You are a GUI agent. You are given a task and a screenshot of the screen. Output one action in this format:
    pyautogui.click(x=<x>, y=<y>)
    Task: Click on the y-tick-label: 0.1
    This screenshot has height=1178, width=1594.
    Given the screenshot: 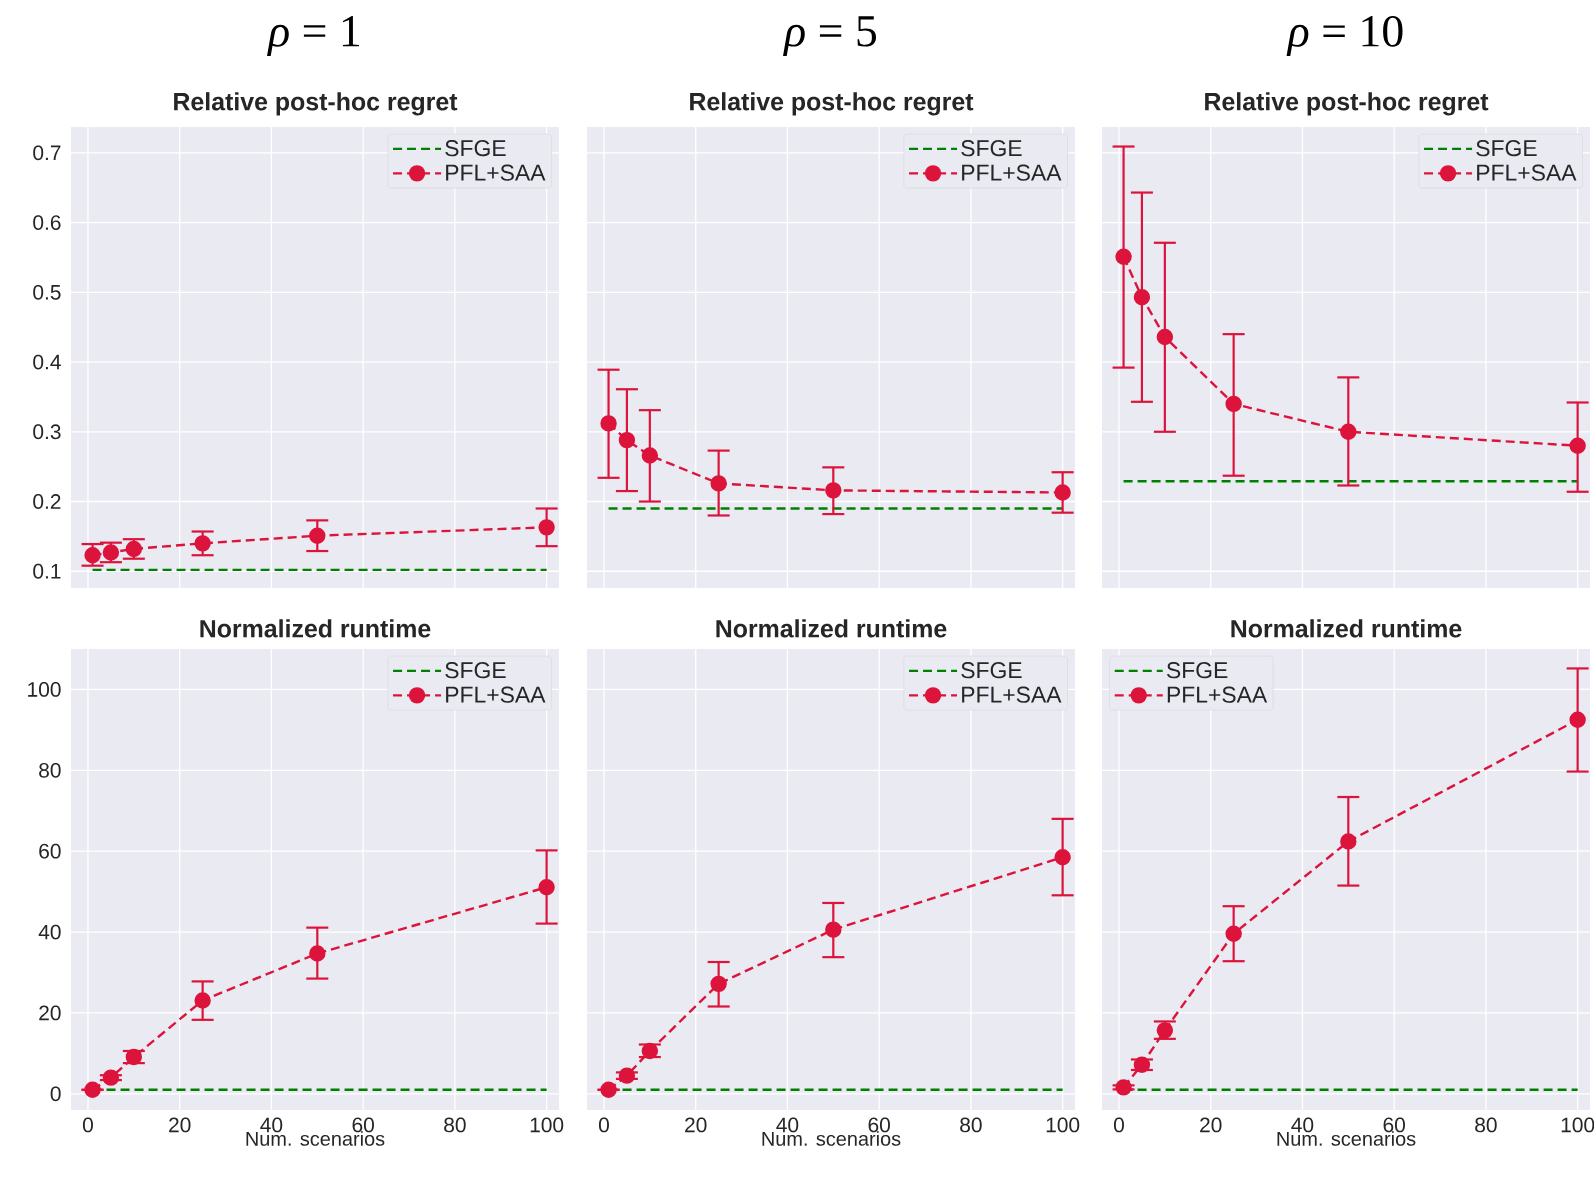 What is the action you would take?
    pyautogui.click(x=47, y=571)
    